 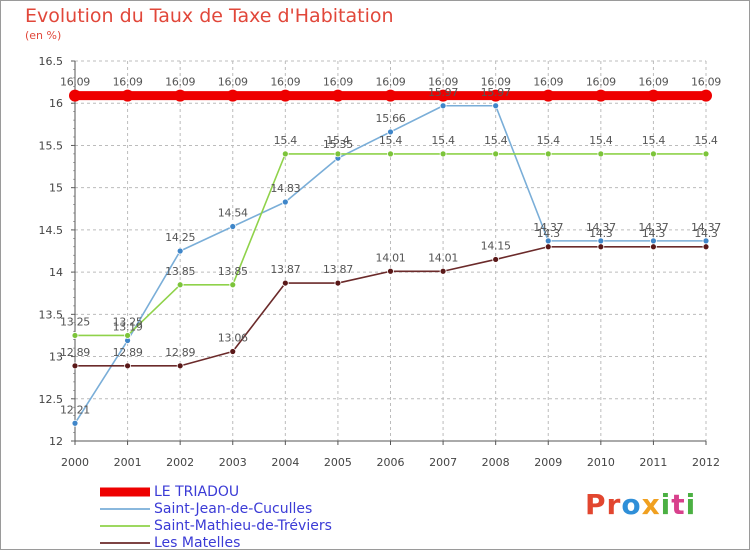 What do you see at coordinates (614, 504) in the screenshot?
I see `logo-letter: r` at bounding box center [614, 504].